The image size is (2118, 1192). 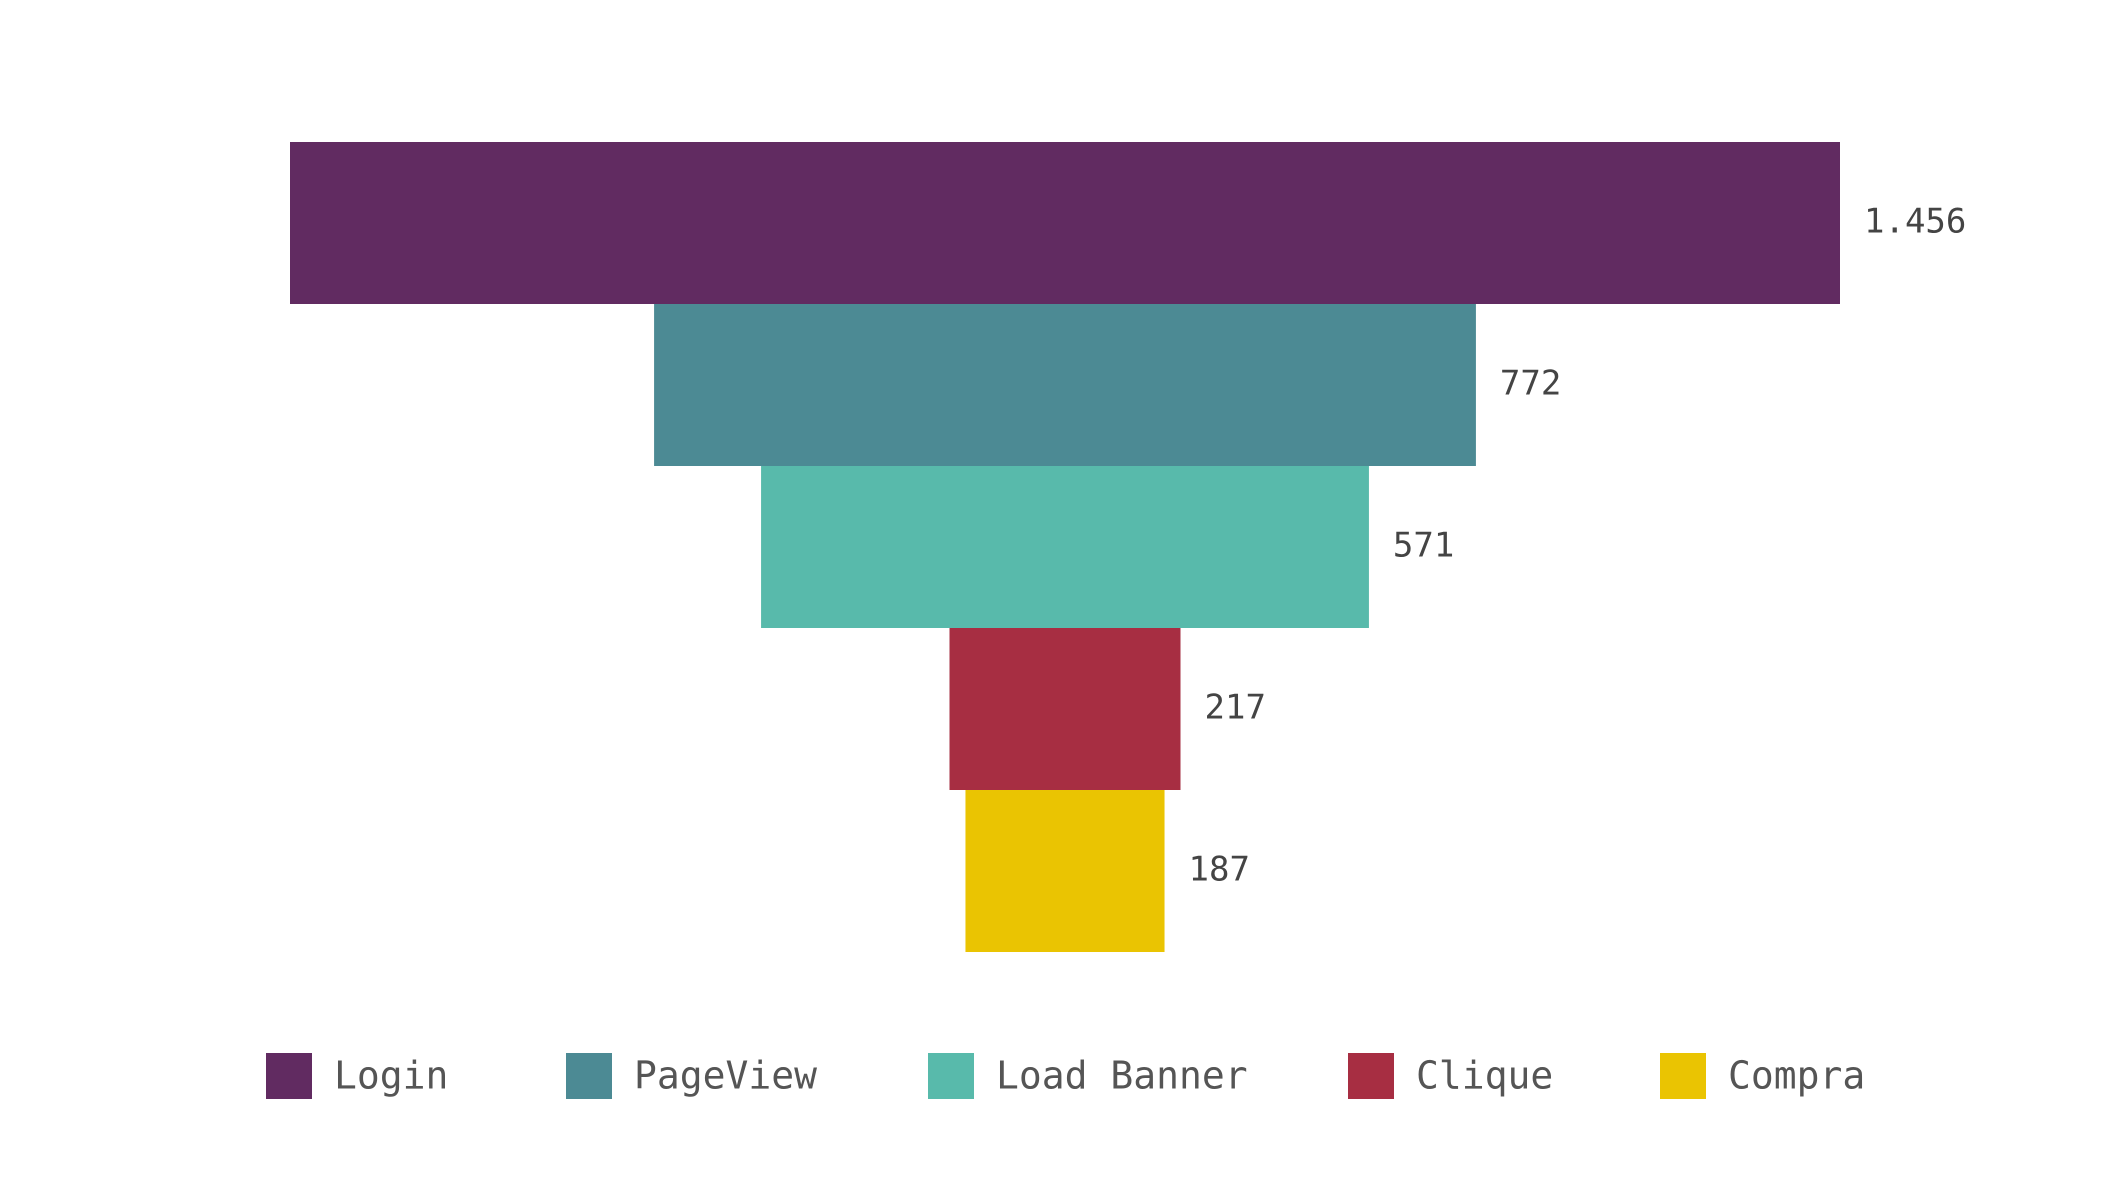 What do you see at coordinates (951, 1076) in the screenshot?
I see `legend-swatch-load-banner` at bounding box center [951, 1076].